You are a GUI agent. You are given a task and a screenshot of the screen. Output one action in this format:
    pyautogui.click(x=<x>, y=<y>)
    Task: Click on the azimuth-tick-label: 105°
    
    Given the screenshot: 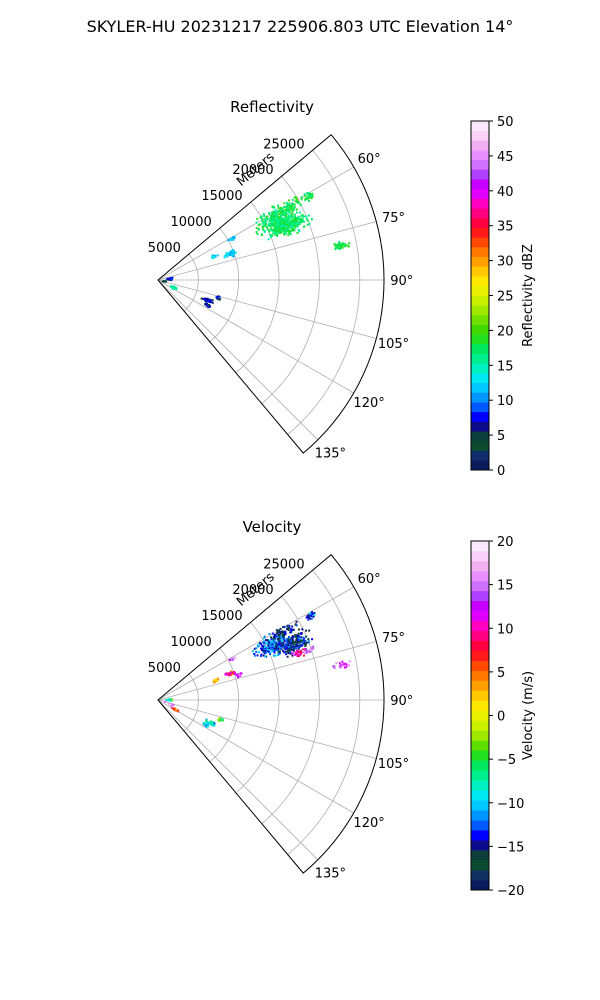 What is the action you would take?
    pyautogui.click(x=393, y=344)
    